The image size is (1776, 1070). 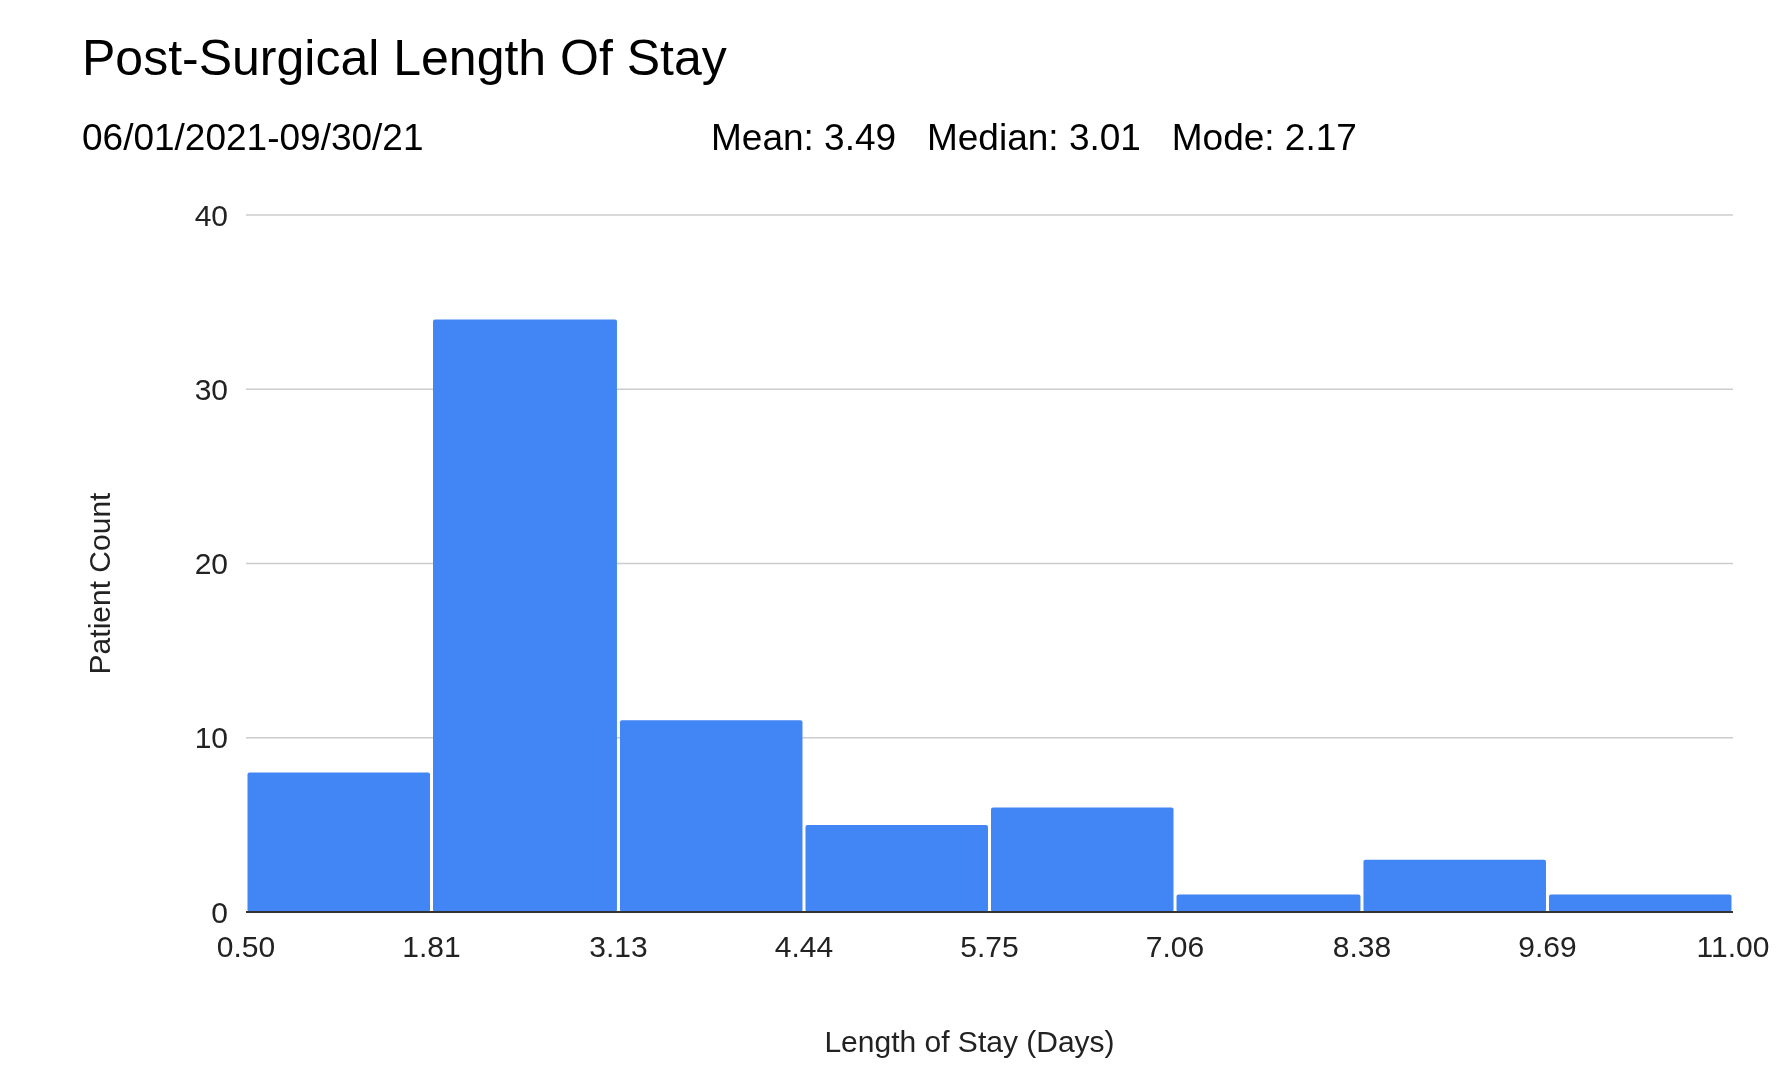 What do you see at coordinates (1362, 946) in the screenshot?
I see `x-tick-label: 8.38` at bounding box center [1362, 946].